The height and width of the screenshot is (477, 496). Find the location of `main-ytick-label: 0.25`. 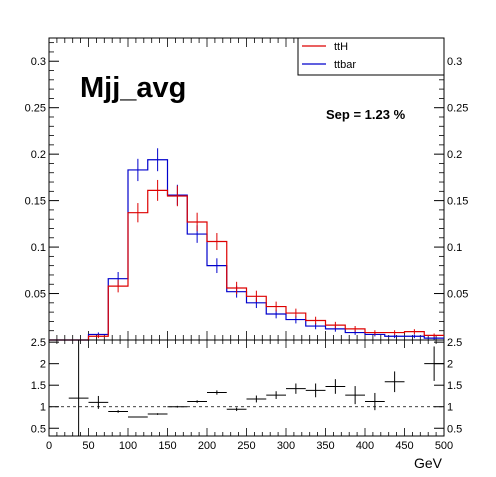

main-ytick-label: 0.25 is located at coordinates (35, 109).